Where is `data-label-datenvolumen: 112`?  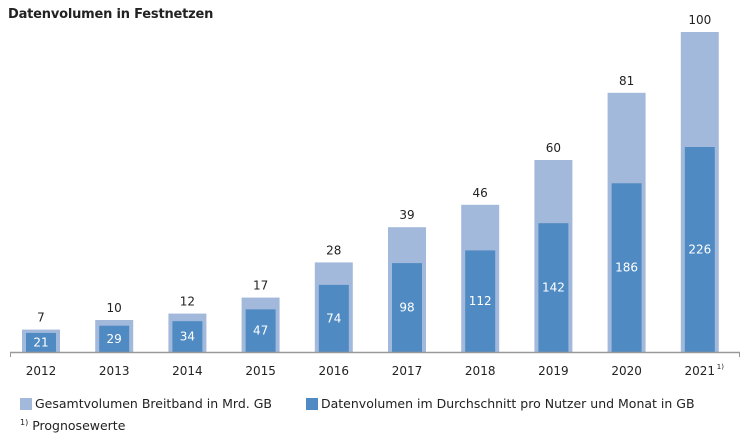 data-label-datenvolumen: 112 is located at coordinates (480, 301).